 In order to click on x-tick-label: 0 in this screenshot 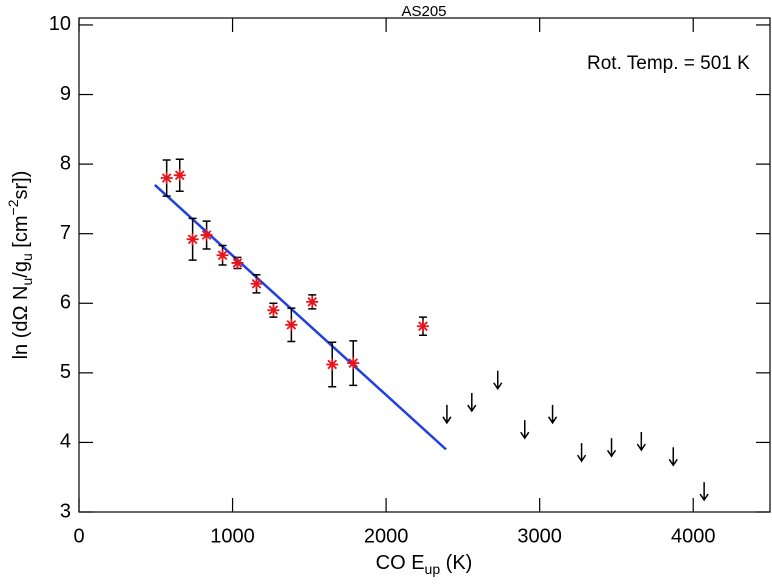, I will do `click(78, 536)`.